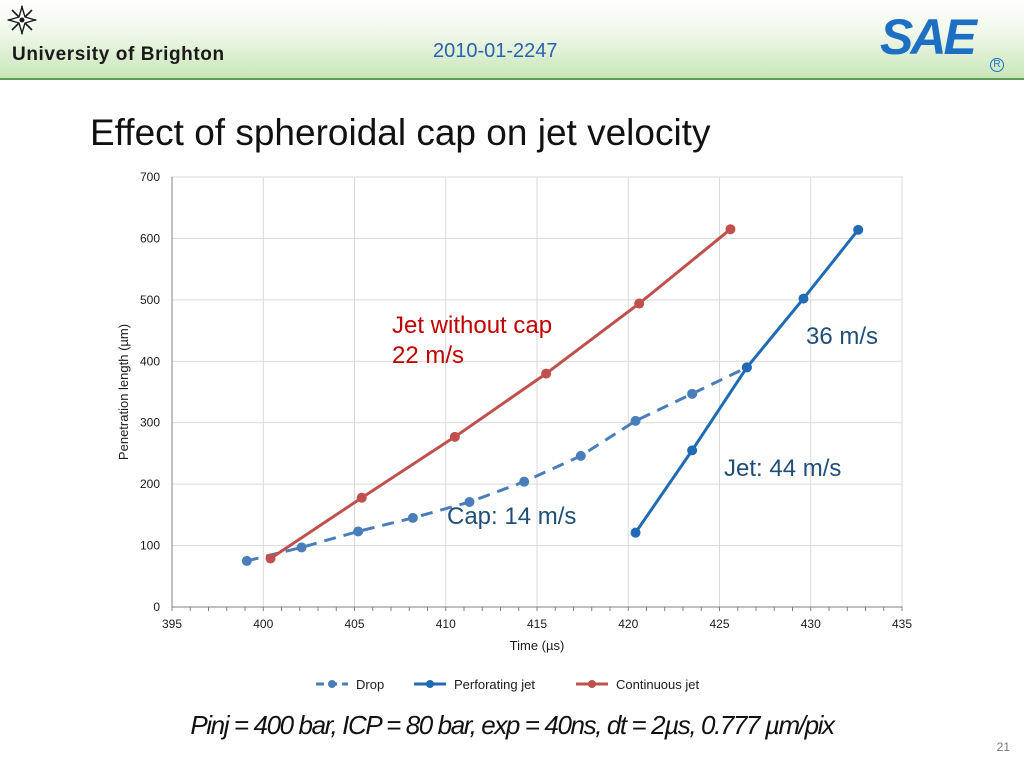 This screenshot has width=1024, height=768. I want to click on x-tick-label: 425, so click(719, 624).